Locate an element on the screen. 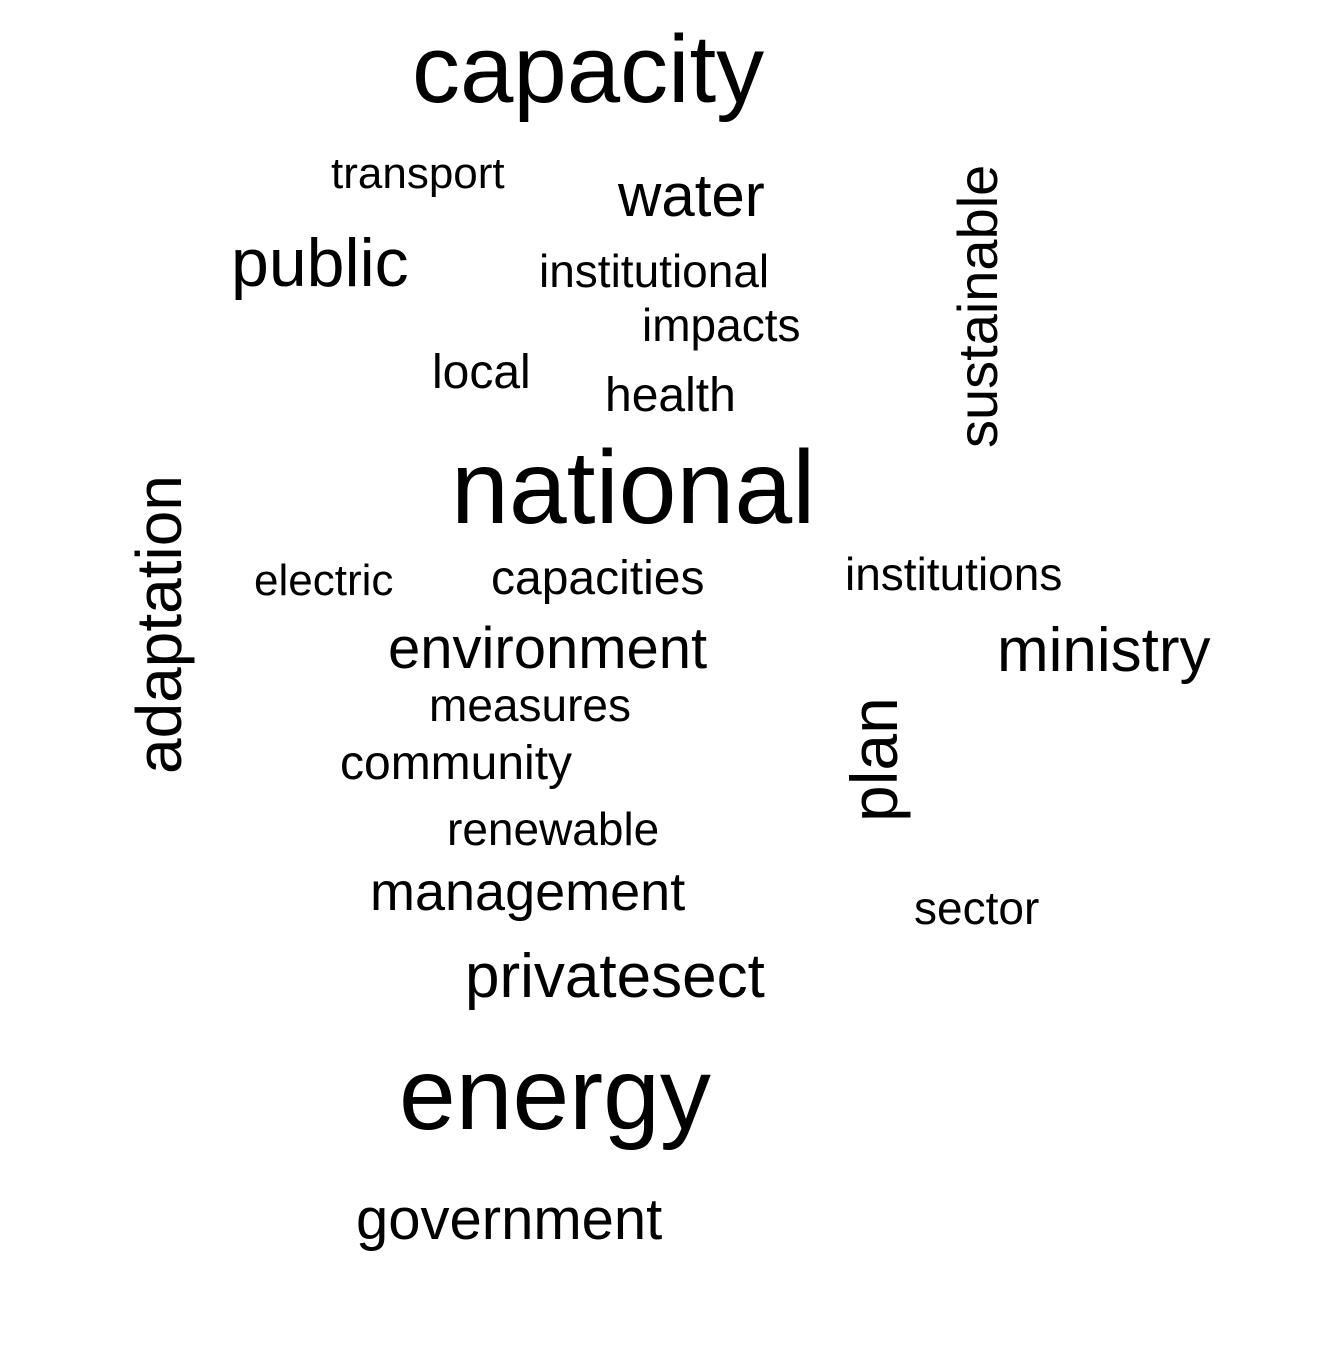 The width and height of the screenshot is (1324, 1368). word-impacts: impacts is located at coordinates (721, 325).